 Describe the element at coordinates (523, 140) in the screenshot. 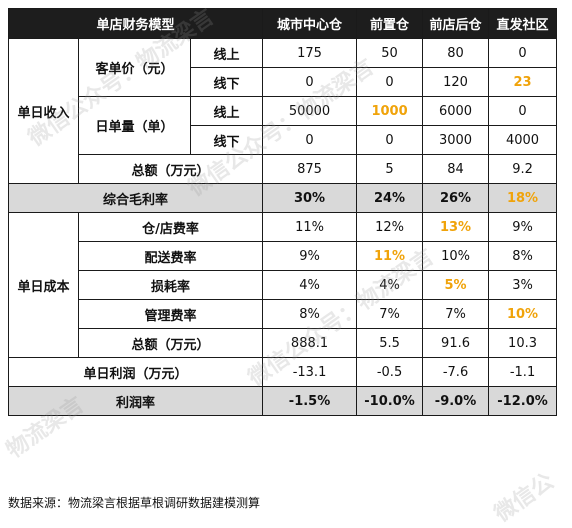

I see `cell: 4000` at that location.